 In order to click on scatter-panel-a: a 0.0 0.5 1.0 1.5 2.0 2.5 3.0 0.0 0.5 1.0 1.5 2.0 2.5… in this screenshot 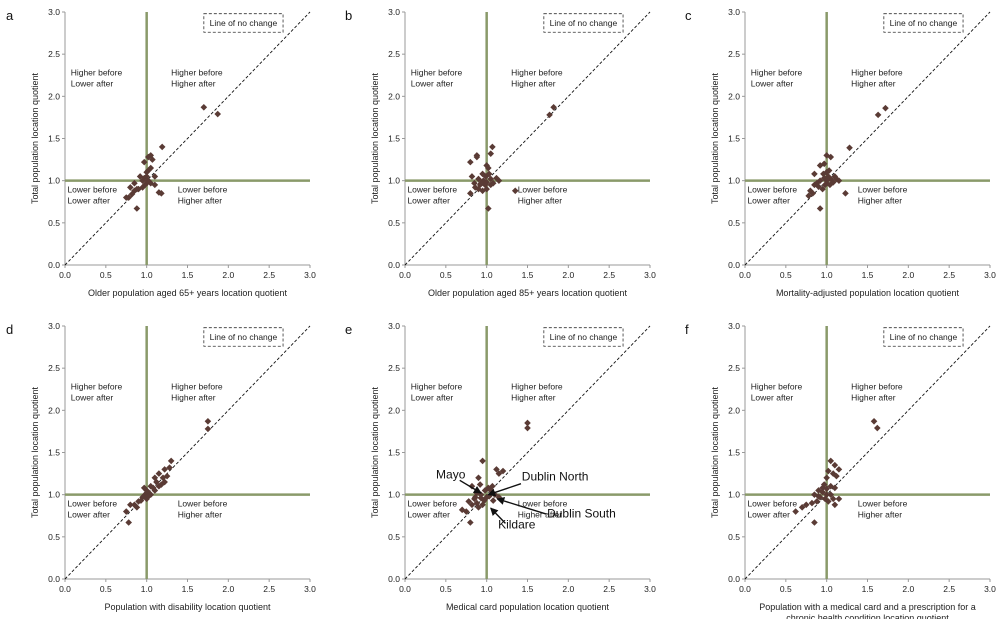, I will do `click(161, 152)`.